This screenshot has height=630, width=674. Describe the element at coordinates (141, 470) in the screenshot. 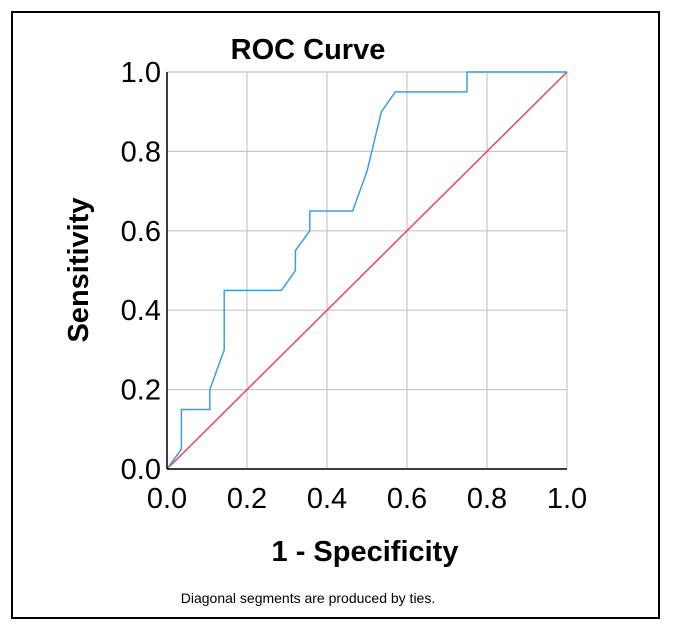

I see `y-tick-label: 0.0` at that location.